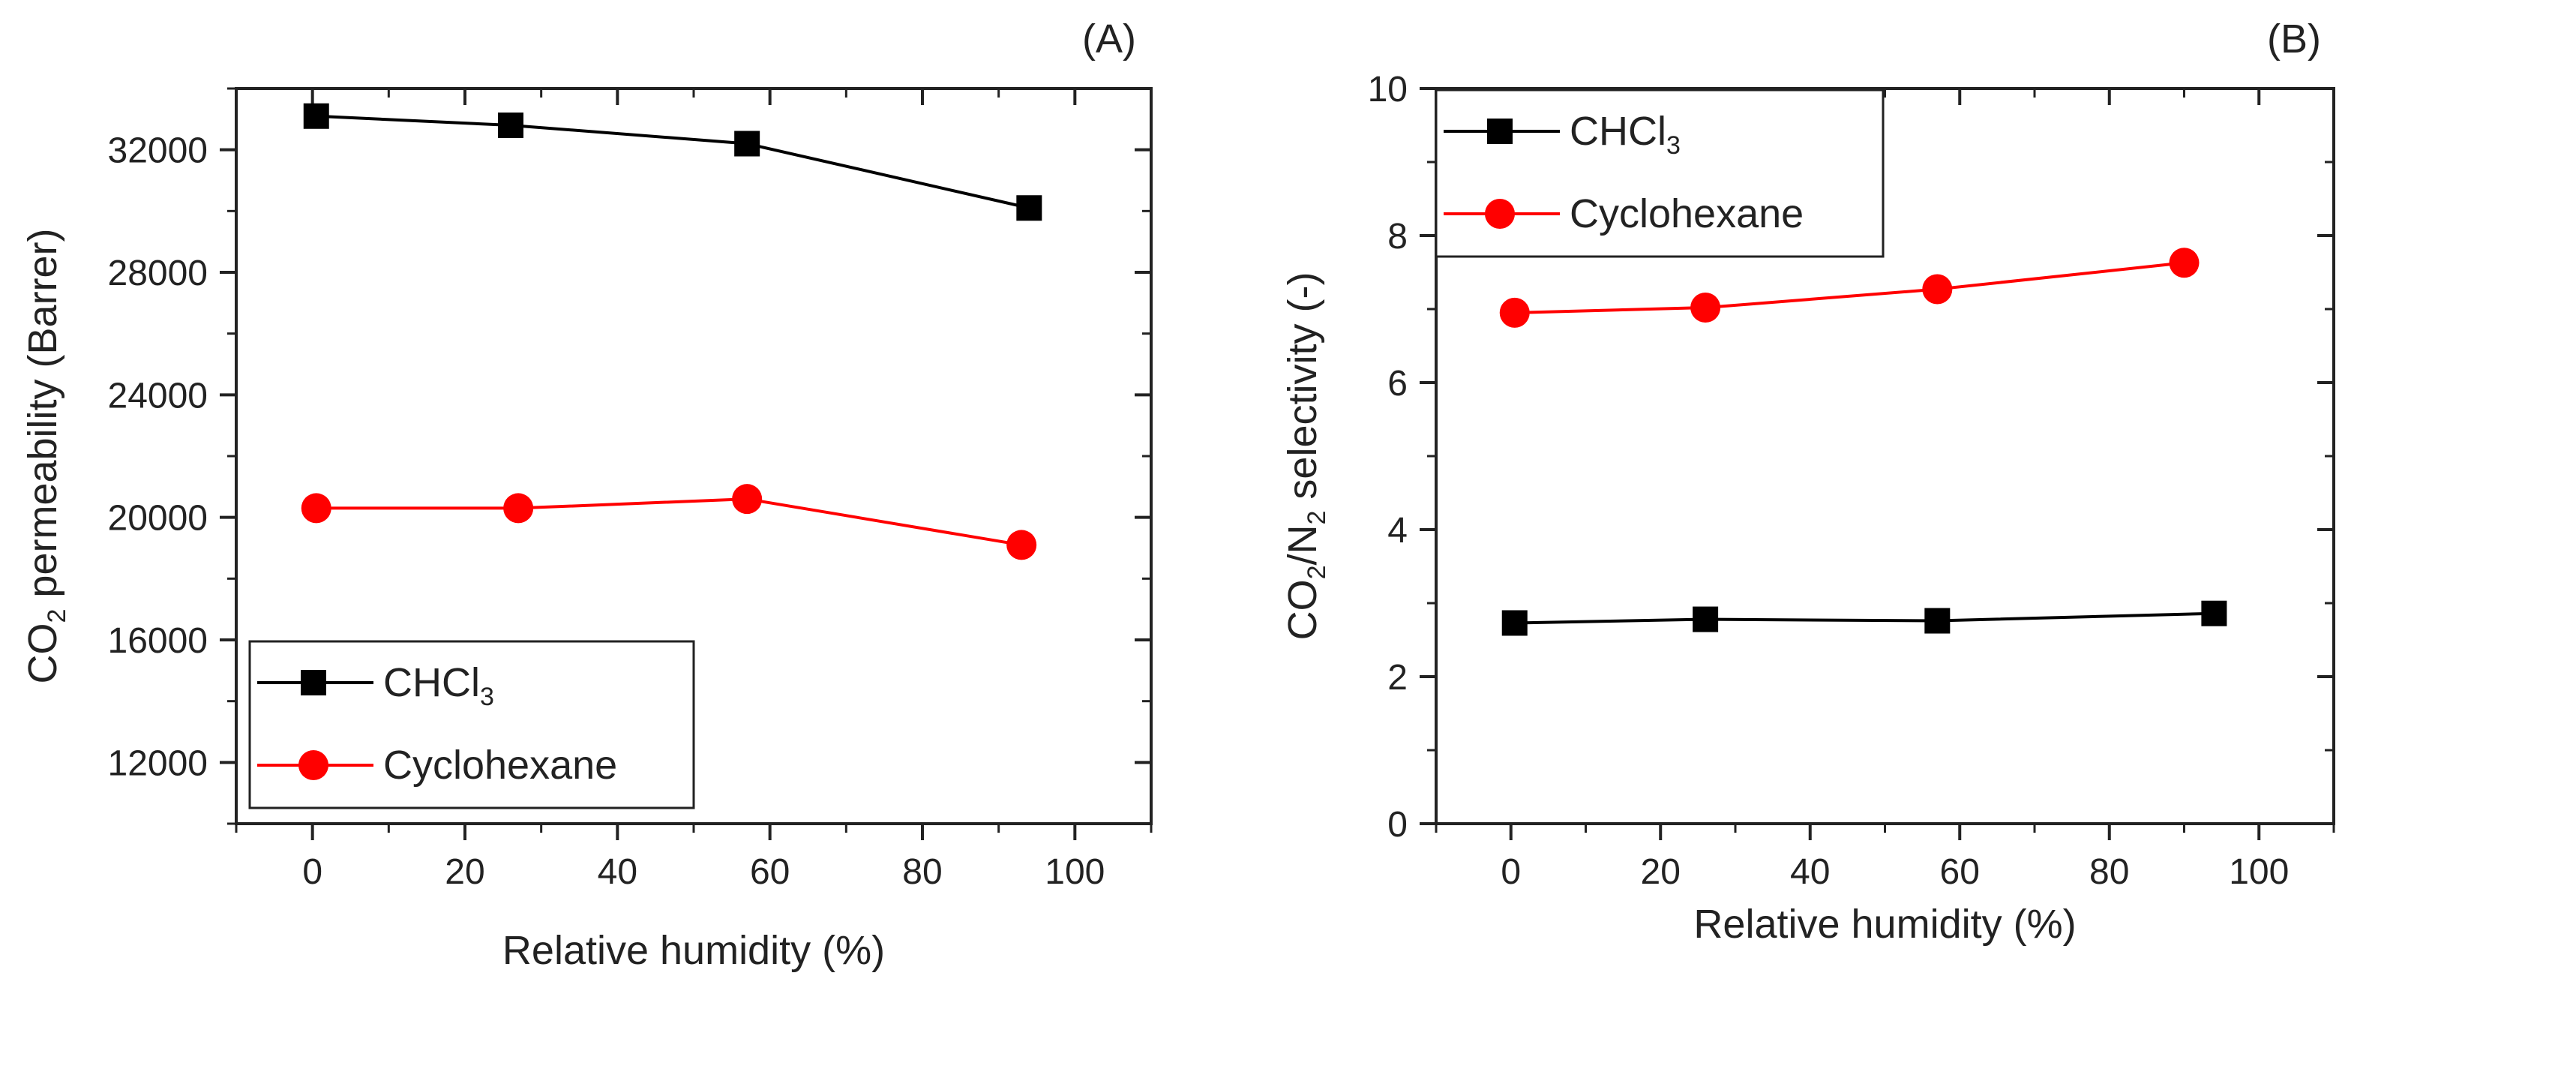 This screenshot has height=1081, width=2576. I want to click on y-tick-label: 28000, so click(158, 273).